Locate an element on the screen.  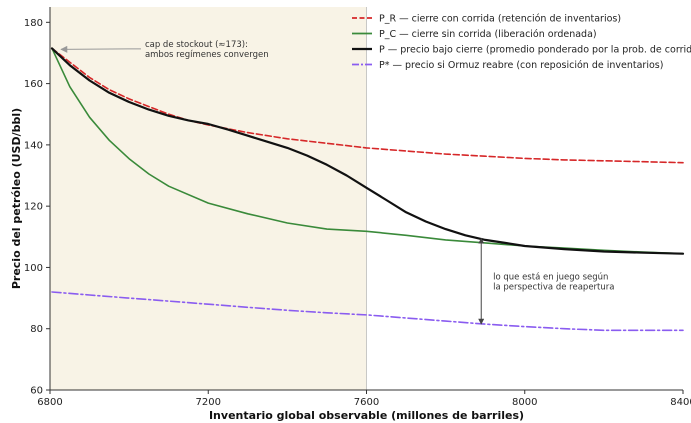
y-tick-label: 120 is located at coordinates (33, 207).